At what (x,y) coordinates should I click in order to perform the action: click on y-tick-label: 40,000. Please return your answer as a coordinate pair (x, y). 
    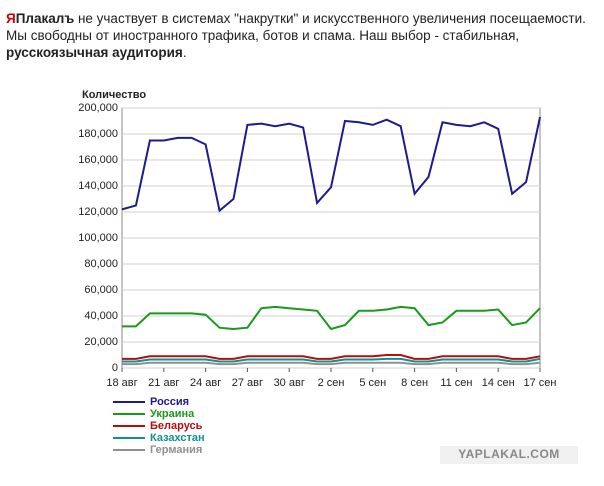
    Looking at the image, I should click on (101, 316).